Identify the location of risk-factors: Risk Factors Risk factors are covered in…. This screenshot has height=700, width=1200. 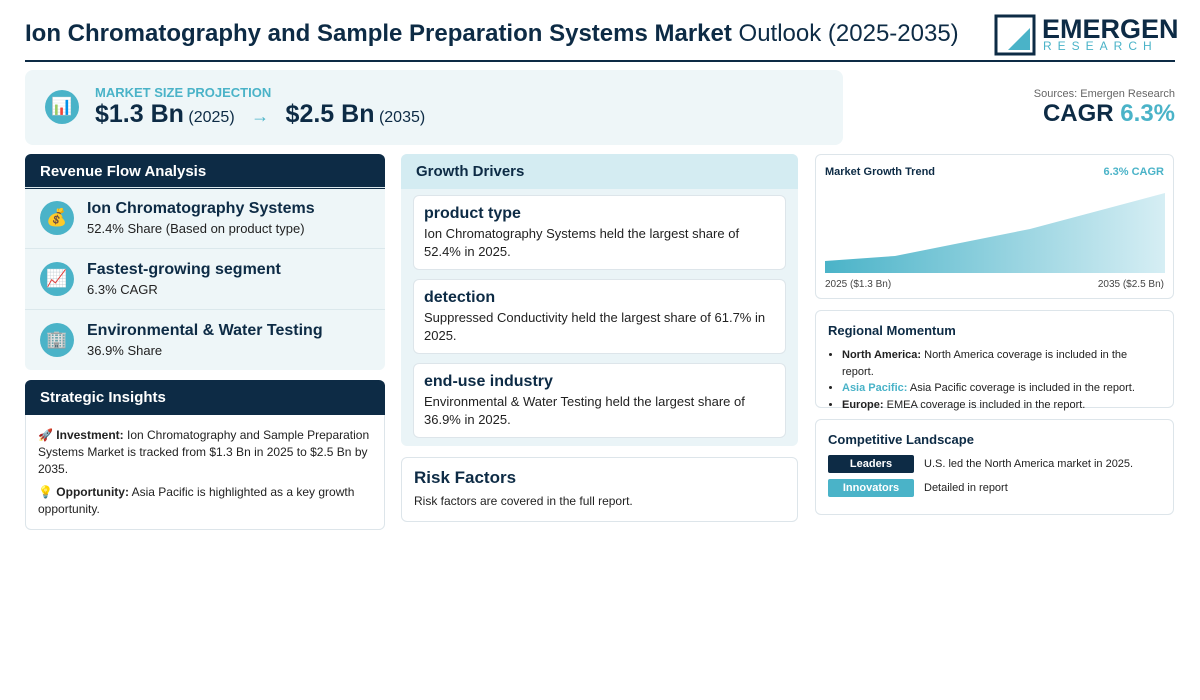
(599, 489).